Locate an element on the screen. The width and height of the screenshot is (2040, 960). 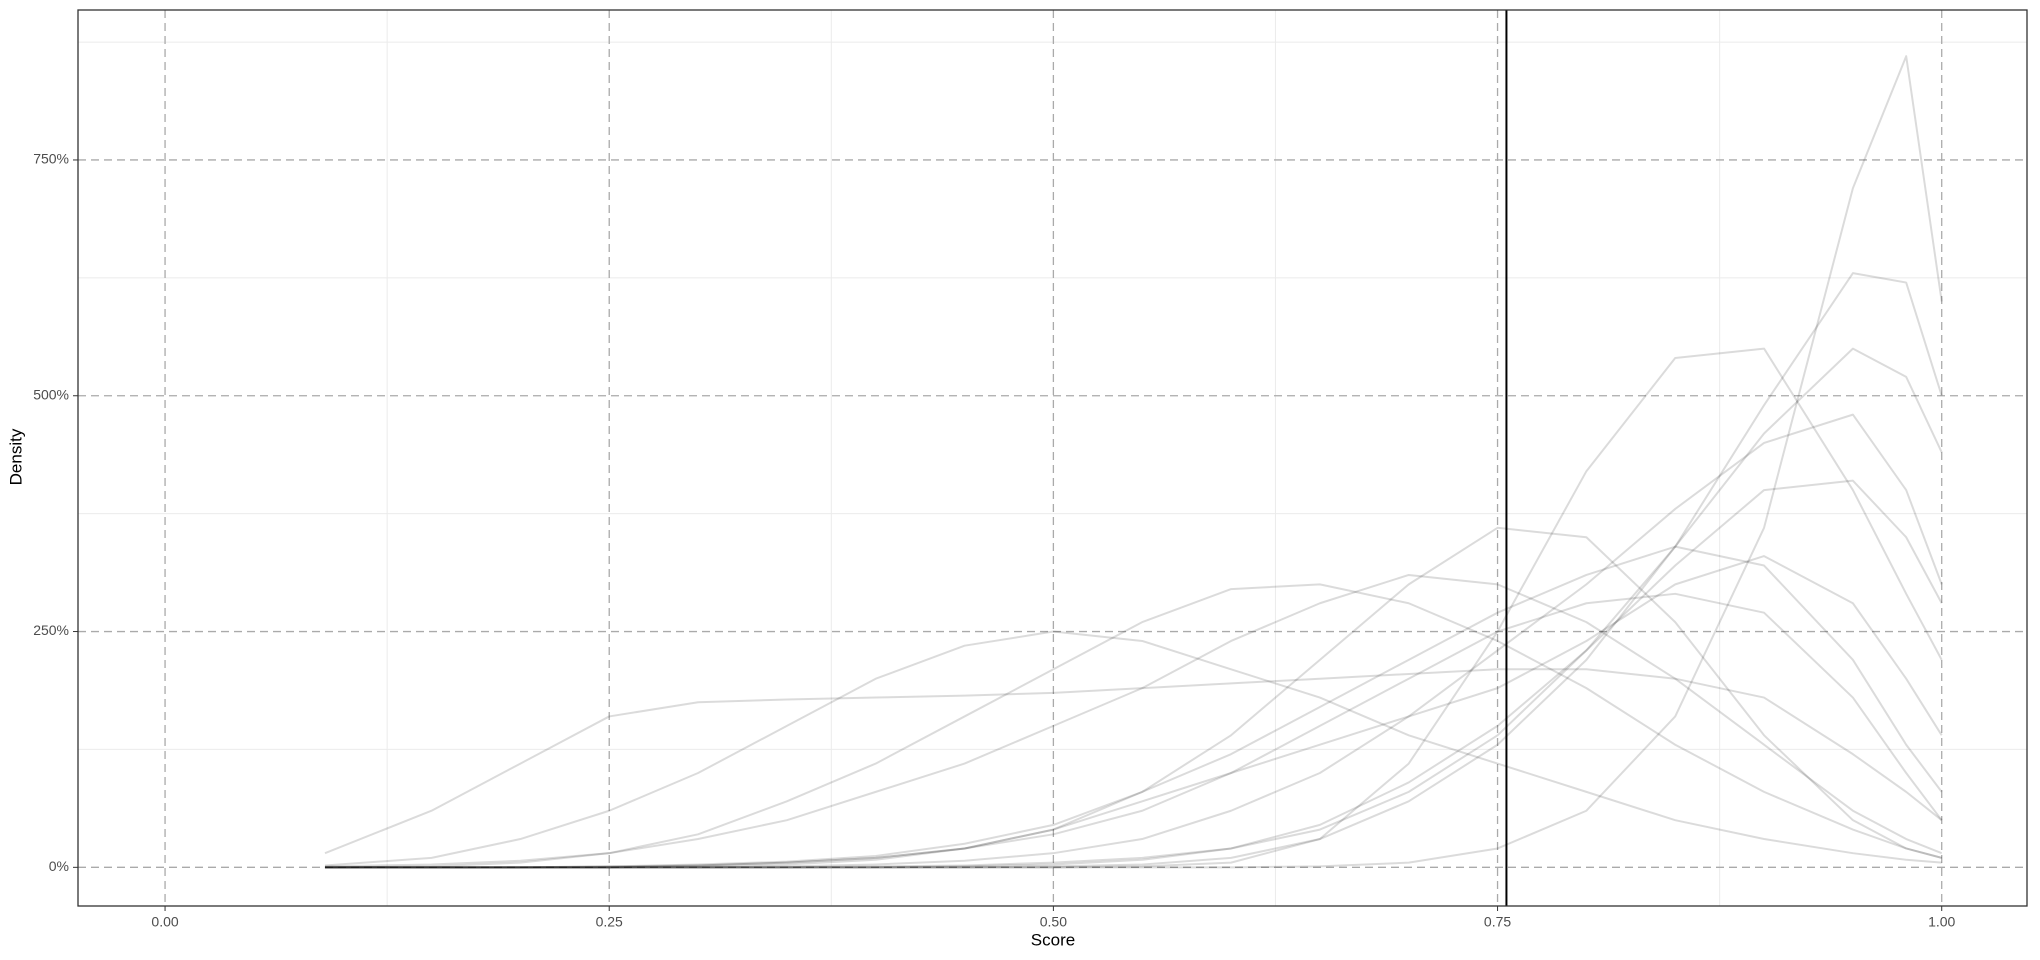
y-tick-label: 750% is located at coordinates (51, 159).